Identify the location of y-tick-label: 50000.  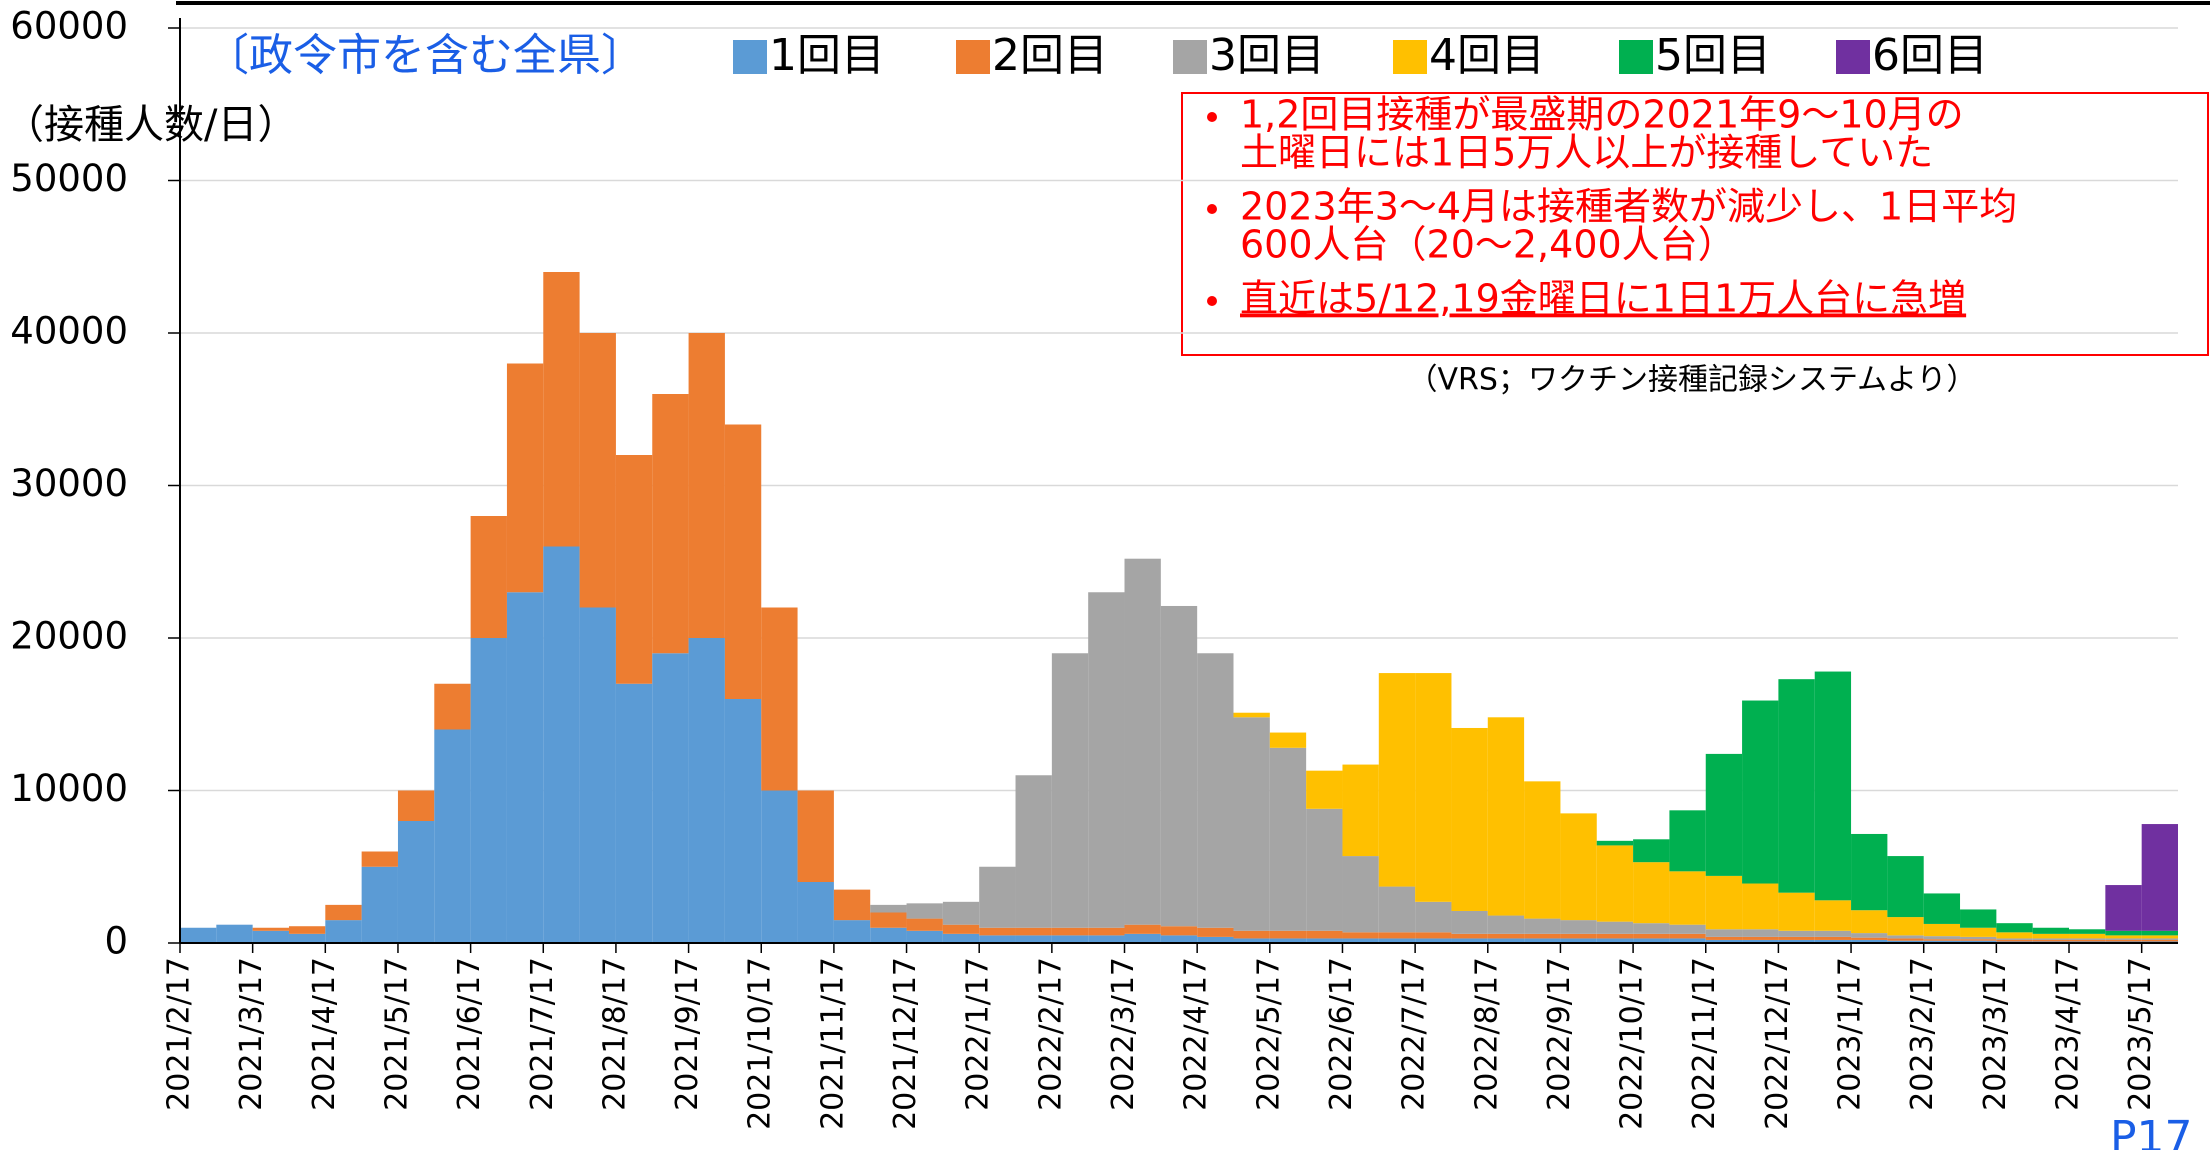
(69, 178).